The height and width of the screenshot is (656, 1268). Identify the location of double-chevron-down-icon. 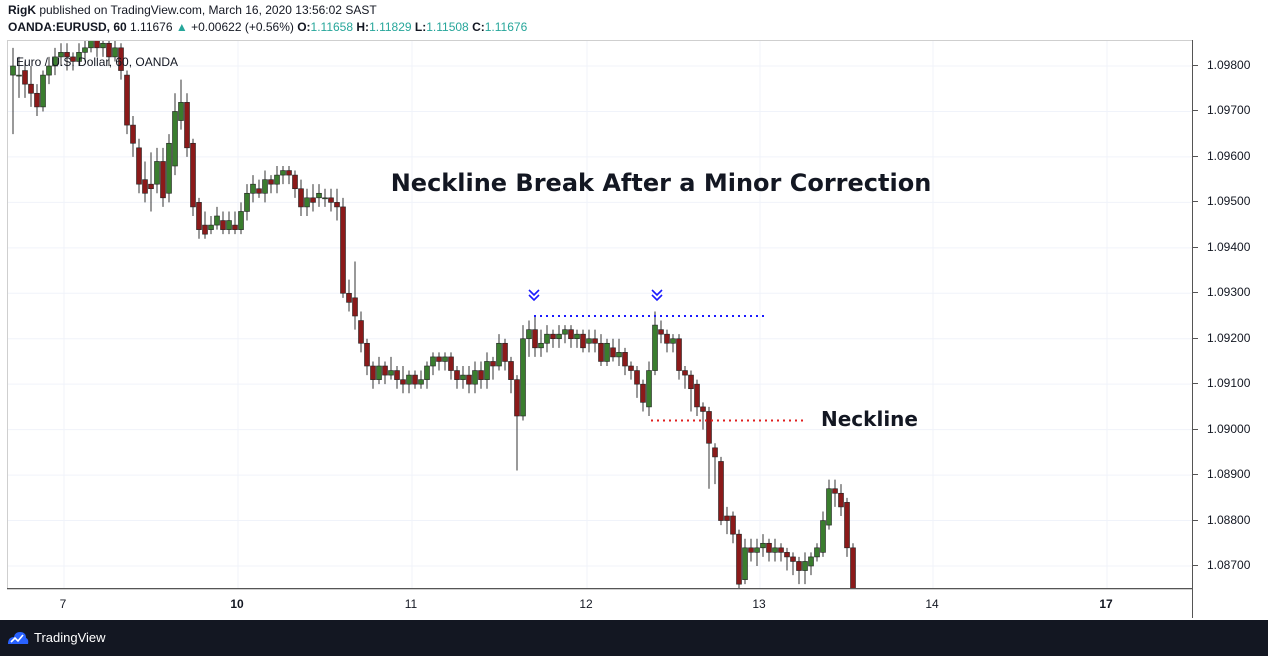
(534, 298).